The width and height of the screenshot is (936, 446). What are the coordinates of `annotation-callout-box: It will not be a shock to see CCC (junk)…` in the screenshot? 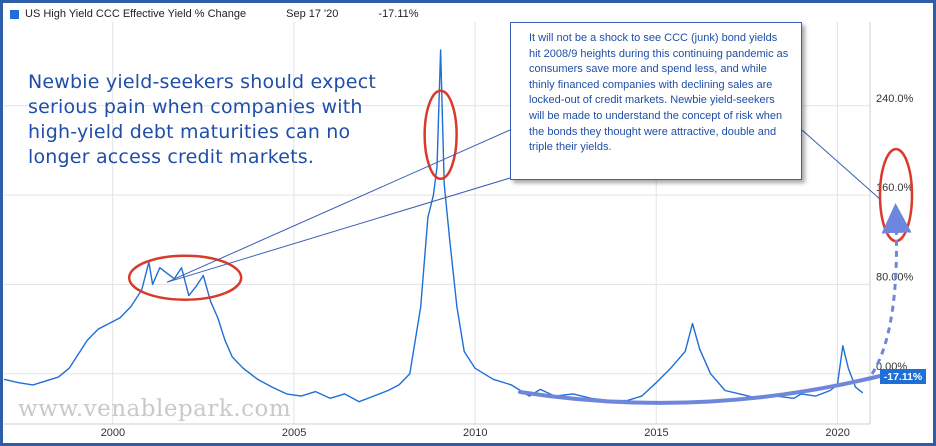 It's located at (656, 101).